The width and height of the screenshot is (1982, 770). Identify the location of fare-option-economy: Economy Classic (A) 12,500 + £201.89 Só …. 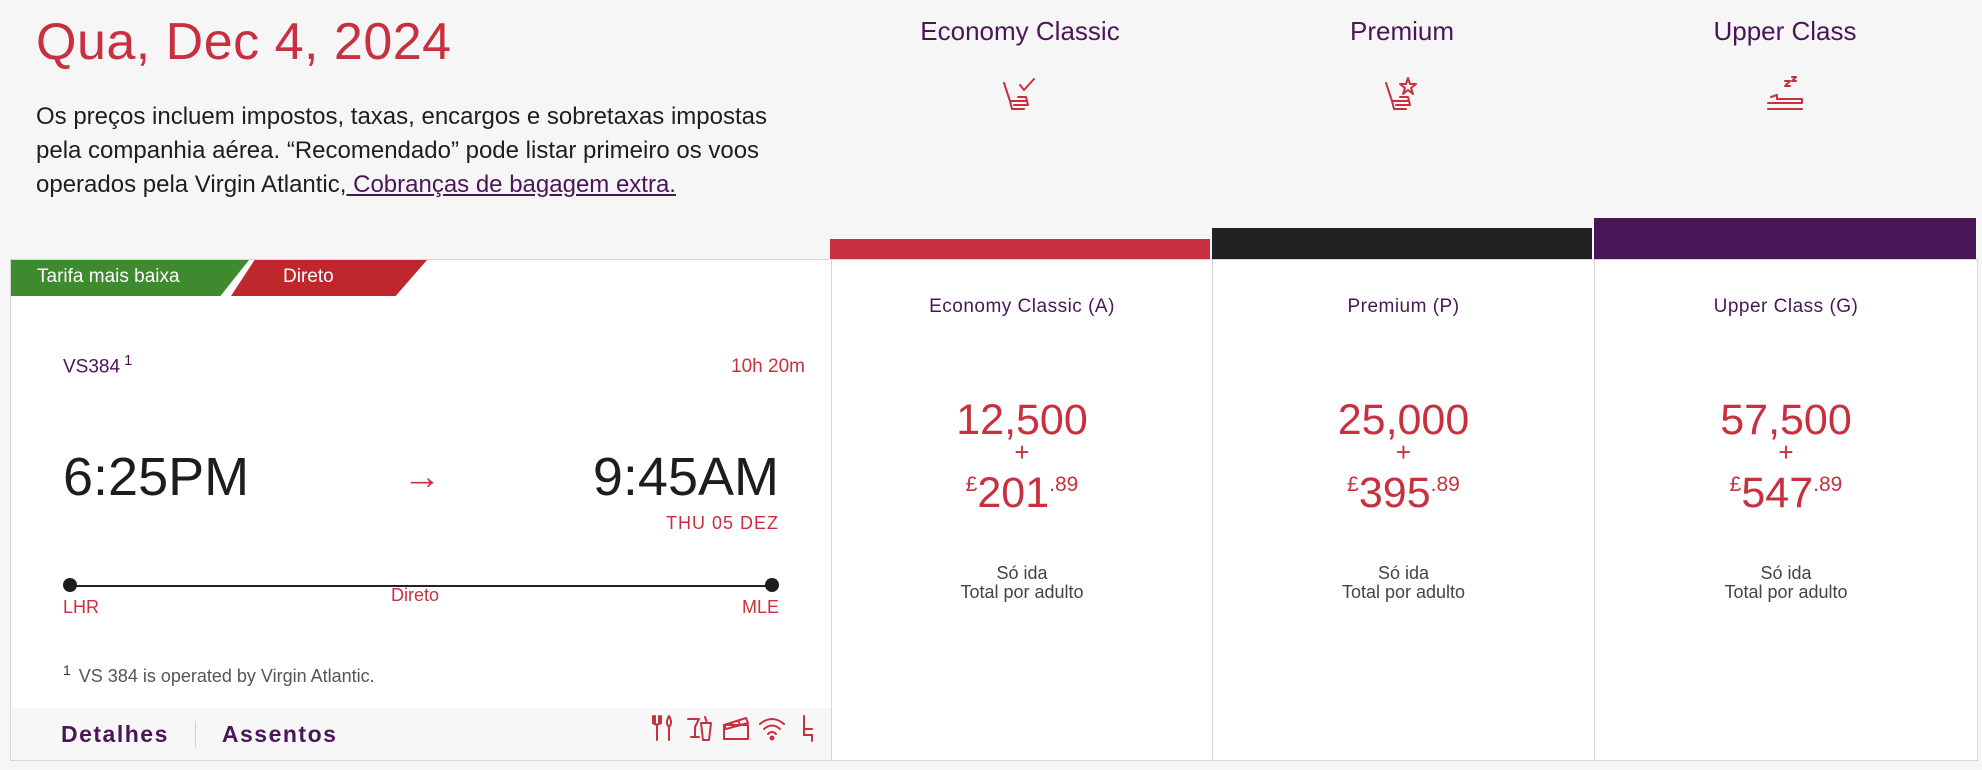
(1021, 510).